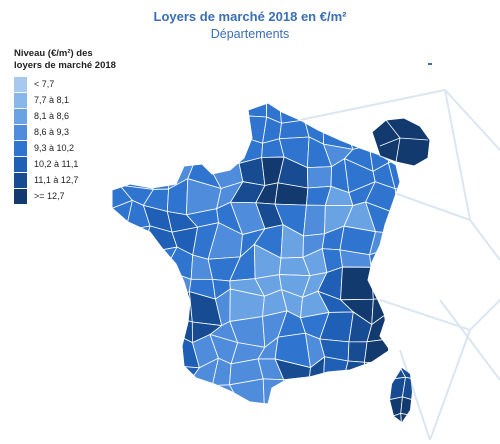 The height and width of the screenshot is (444, 500). What do you see at coordinates (52, 116) in the screenshot?
I see `legend-label: 8,1 à 8,6` at bounding box center [52, 116].